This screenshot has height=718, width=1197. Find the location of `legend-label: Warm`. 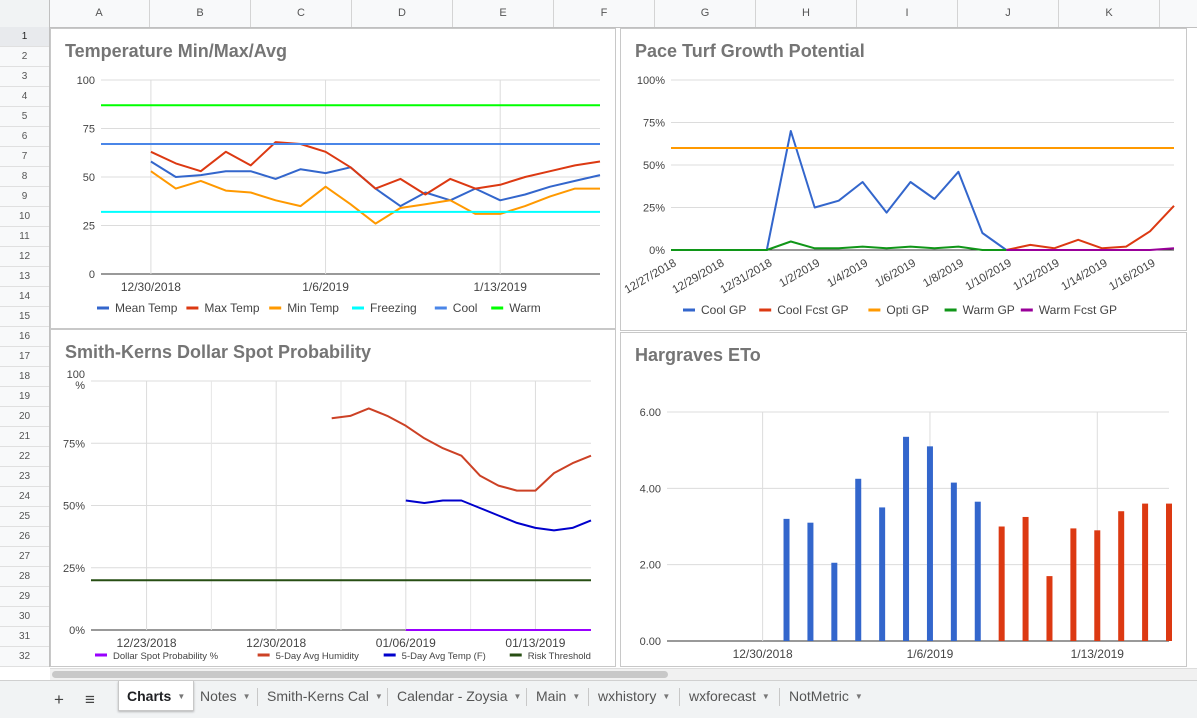

legend-label: Warm is located at coordinates (525, 308).